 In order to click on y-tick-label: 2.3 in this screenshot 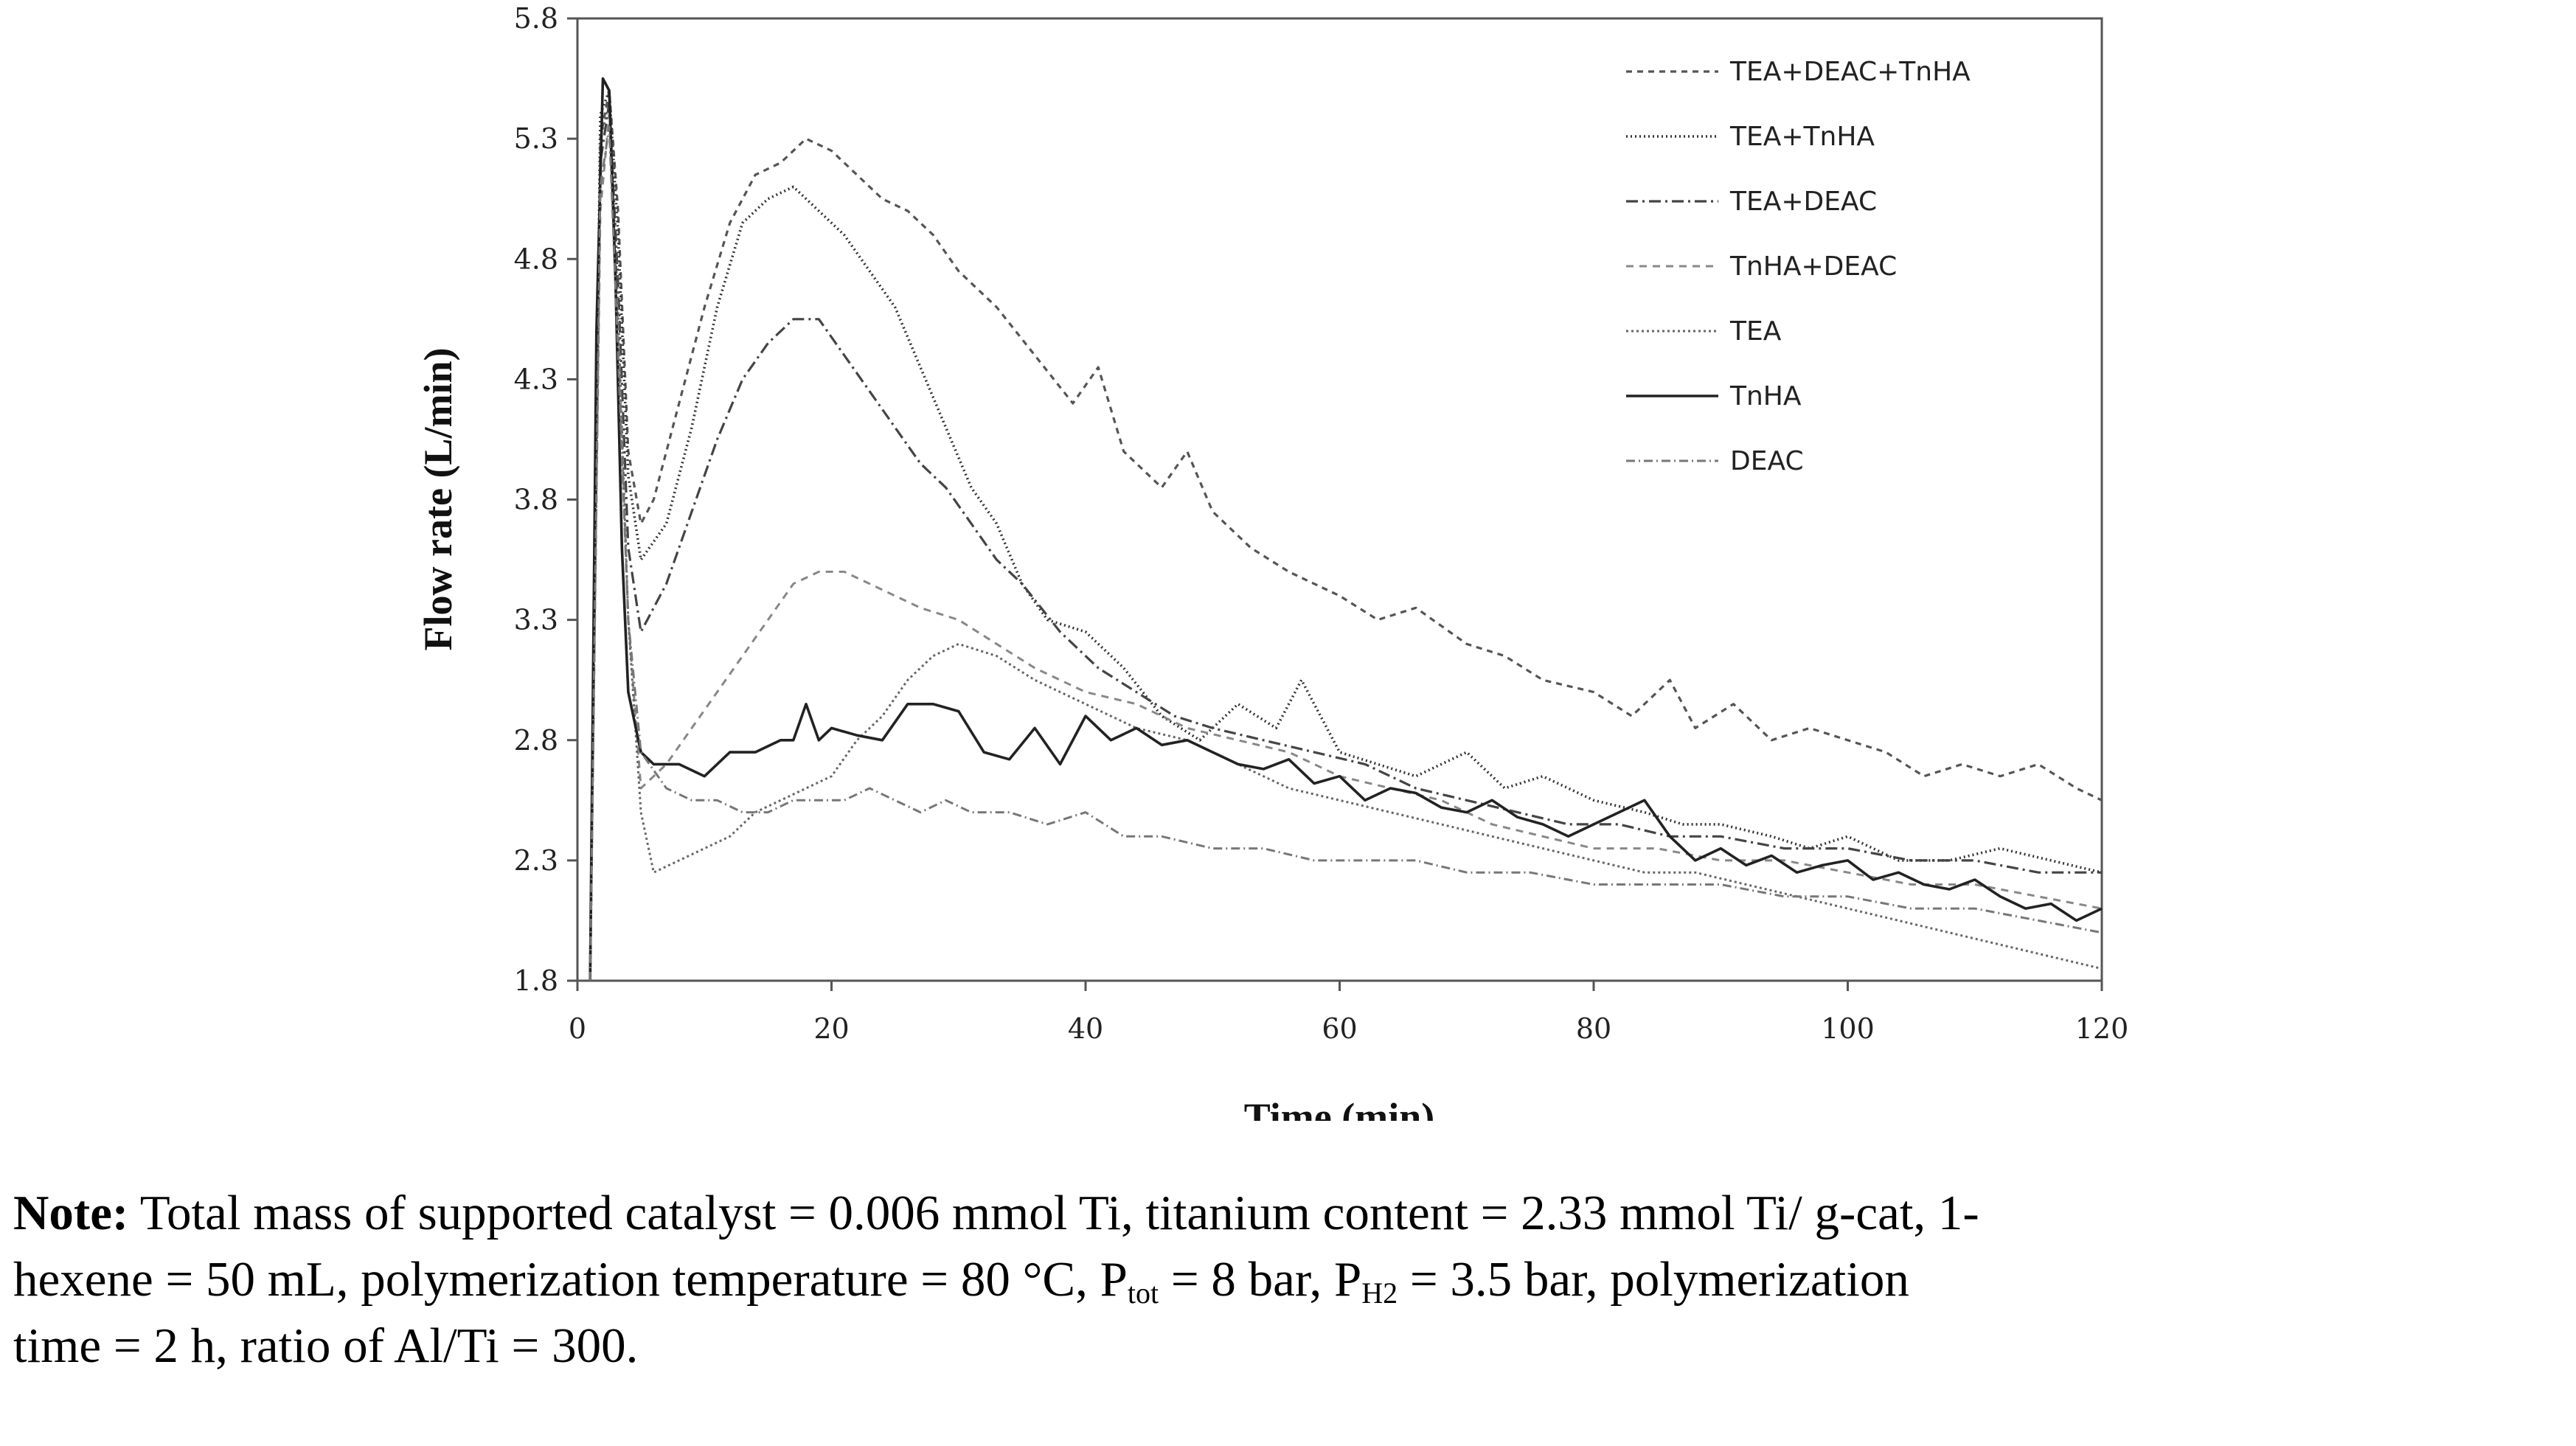, I will do `click(536, 861)`.